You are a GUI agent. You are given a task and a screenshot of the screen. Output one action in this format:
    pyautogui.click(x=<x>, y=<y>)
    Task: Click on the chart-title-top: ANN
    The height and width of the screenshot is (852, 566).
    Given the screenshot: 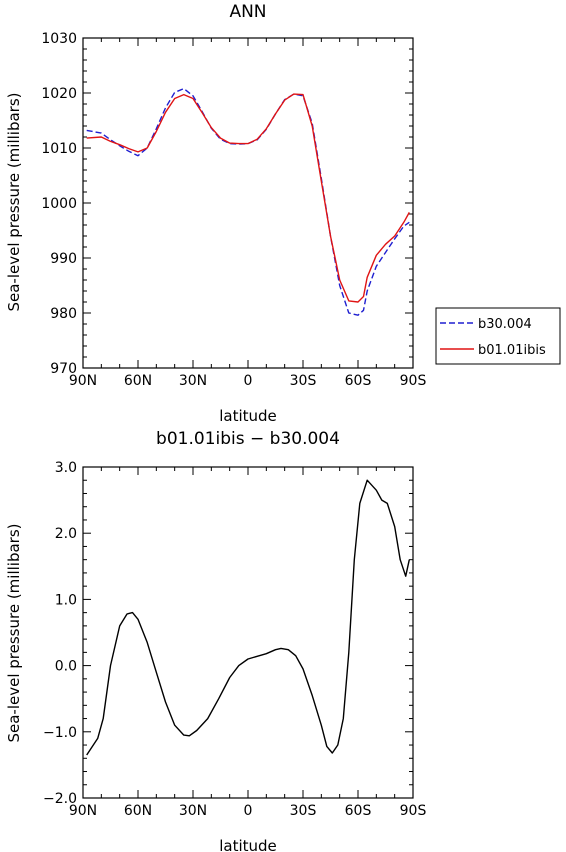 What is the action you would take?
    pyautogui.click(x=247, y=12)
    